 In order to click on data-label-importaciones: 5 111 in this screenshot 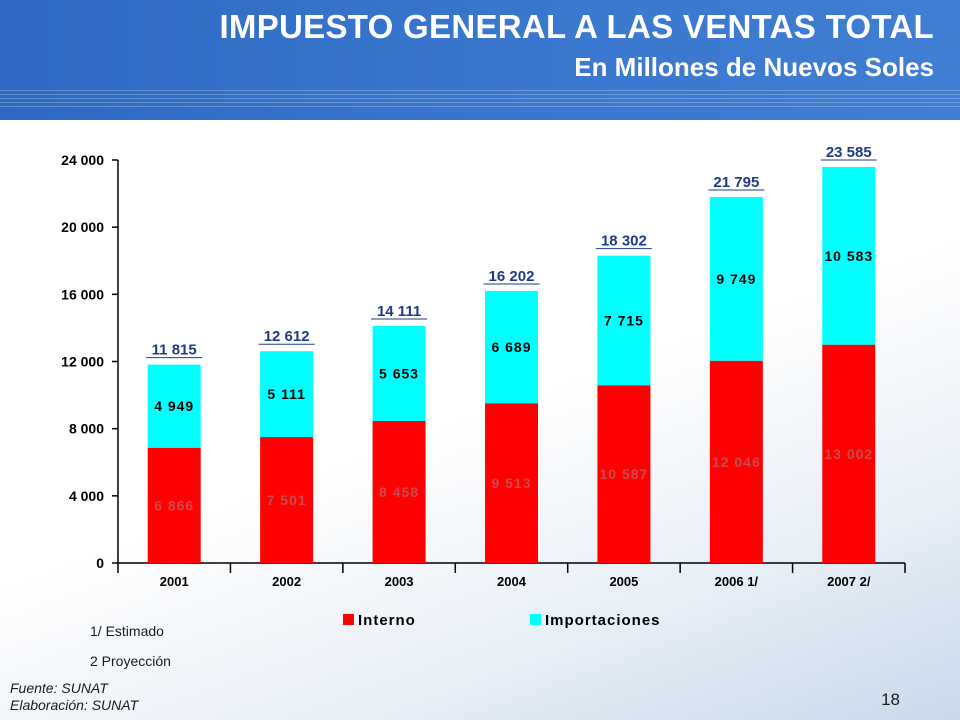, I will do `click(286, 394)`.